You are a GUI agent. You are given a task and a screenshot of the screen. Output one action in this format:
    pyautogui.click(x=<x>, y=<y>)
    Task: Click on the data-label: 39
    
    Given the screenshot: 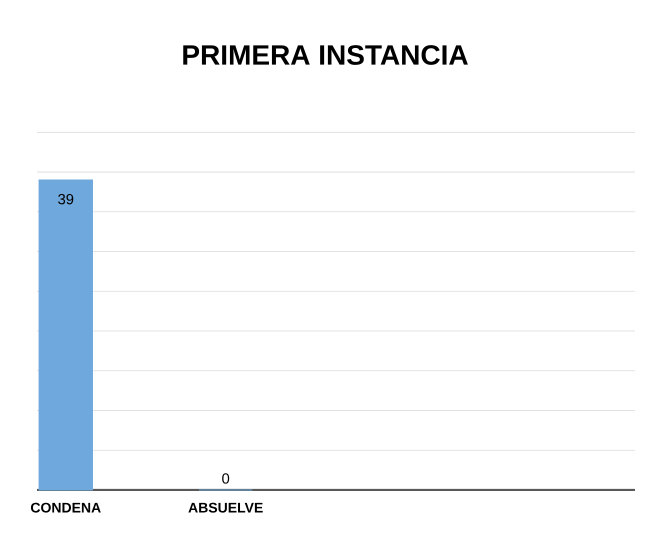 What is the action you would take?
    pyautogui.click(x=66, y=199)
    